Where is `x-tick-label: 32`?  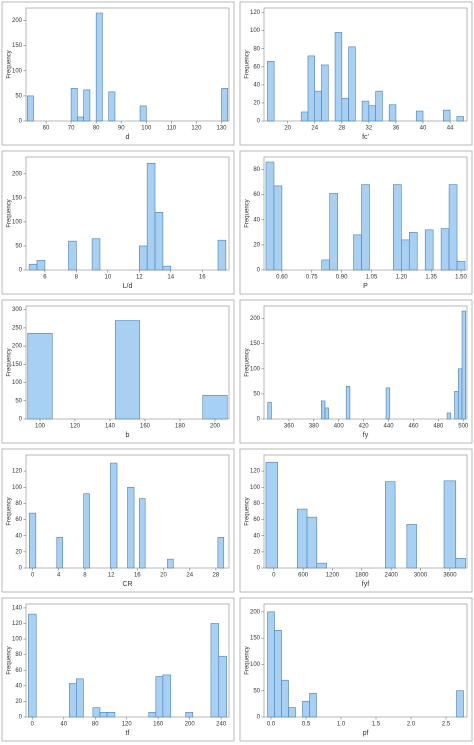 x-tick-label: 32 is located at coordinates (369, 129).